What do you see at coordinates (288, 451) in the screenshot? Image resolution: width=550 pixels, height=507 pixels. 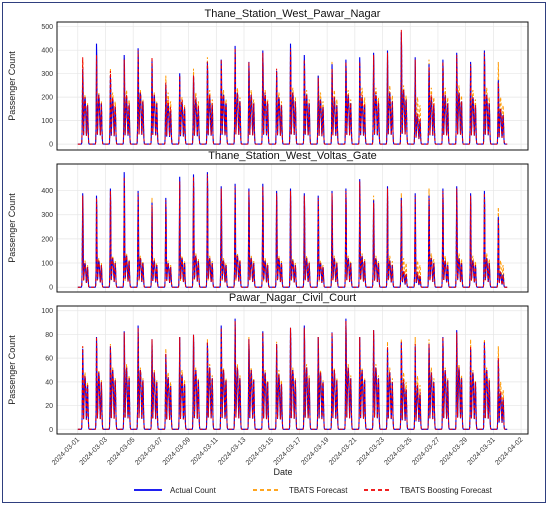 I see `x-tick-label: 2024-03-17` at bounding box center [288, 451].